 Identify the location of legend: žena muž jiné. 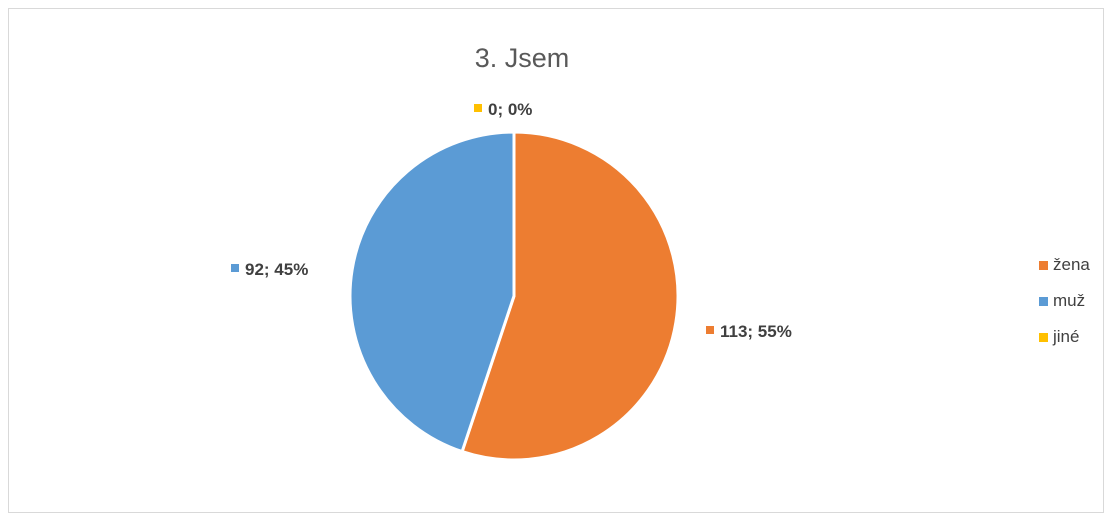
(1064, 301).